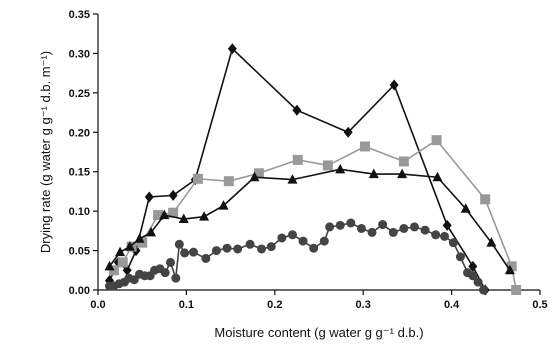  What do you see at coordinates (79, 94) in the screenshot?
I see `y-tick-label: 0.25` at bounding box center [79, 94].